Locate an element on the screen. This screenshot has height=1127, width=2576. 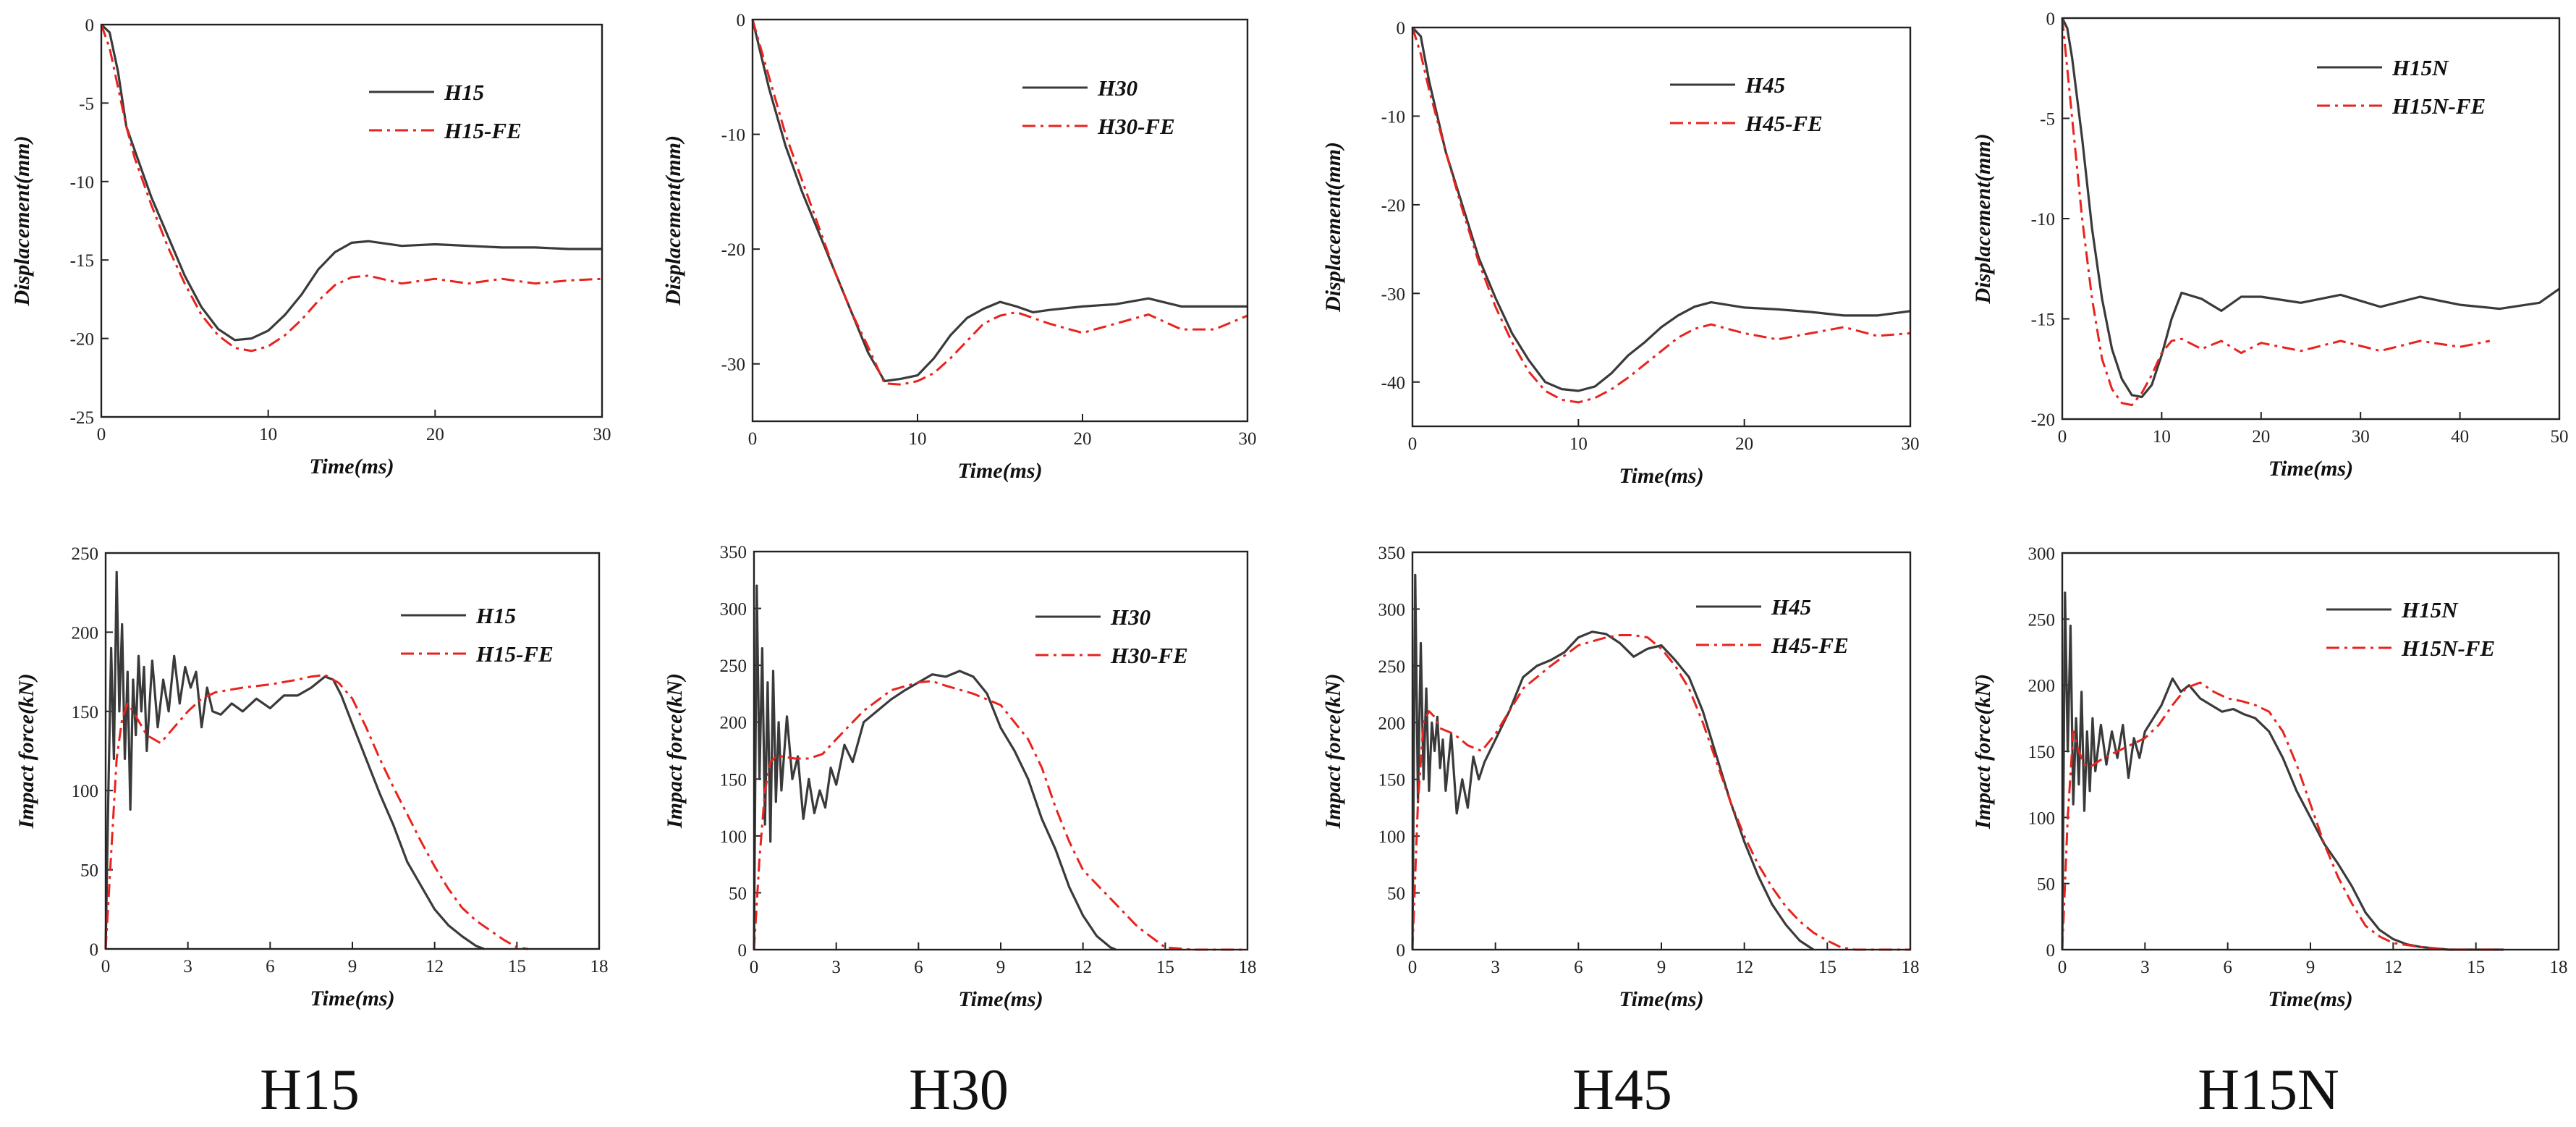
y-tick-label: -30 is located at coordinates (1393, 294).